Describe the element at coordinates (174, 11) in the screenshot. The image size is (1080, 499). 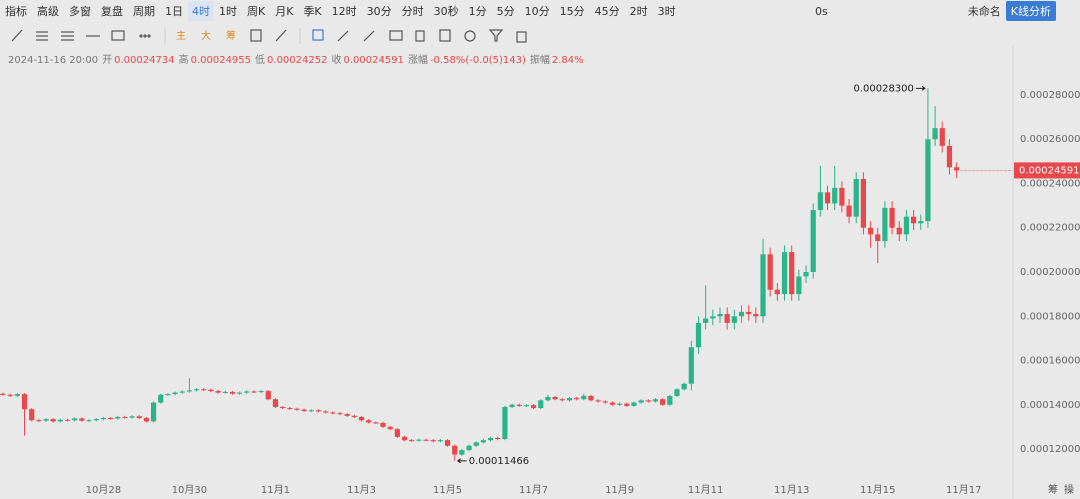
I see `interval-button: 1日` at that location.